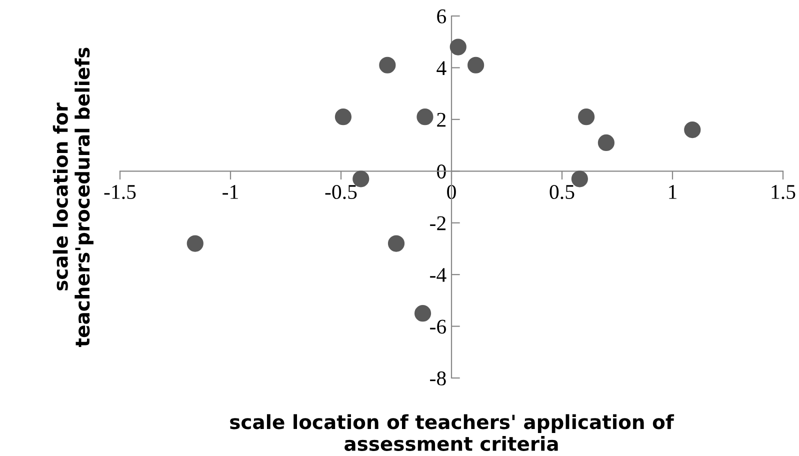  Describe the element at coordinates (672, 192) in the screenshot. I see `x-tick-label: 1` at that location.